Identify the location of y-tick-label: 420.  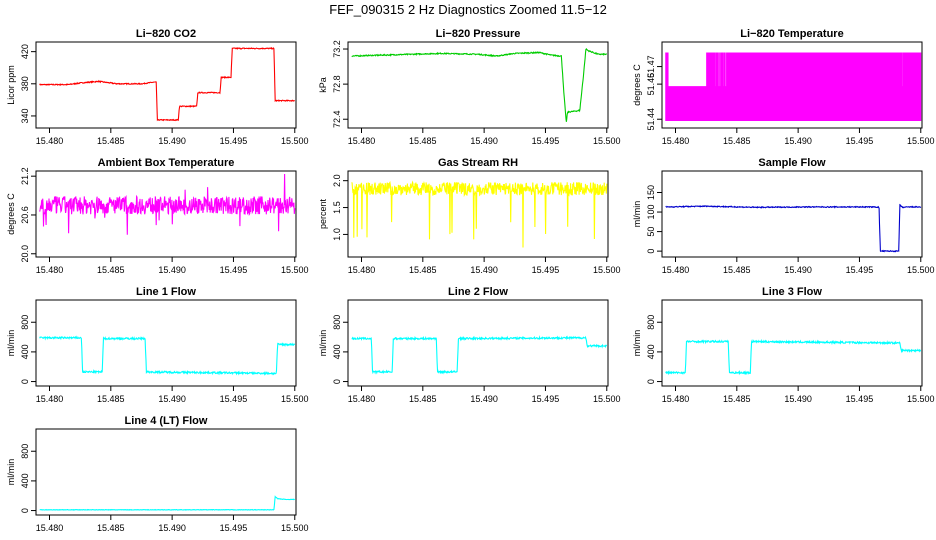
(25, 51).